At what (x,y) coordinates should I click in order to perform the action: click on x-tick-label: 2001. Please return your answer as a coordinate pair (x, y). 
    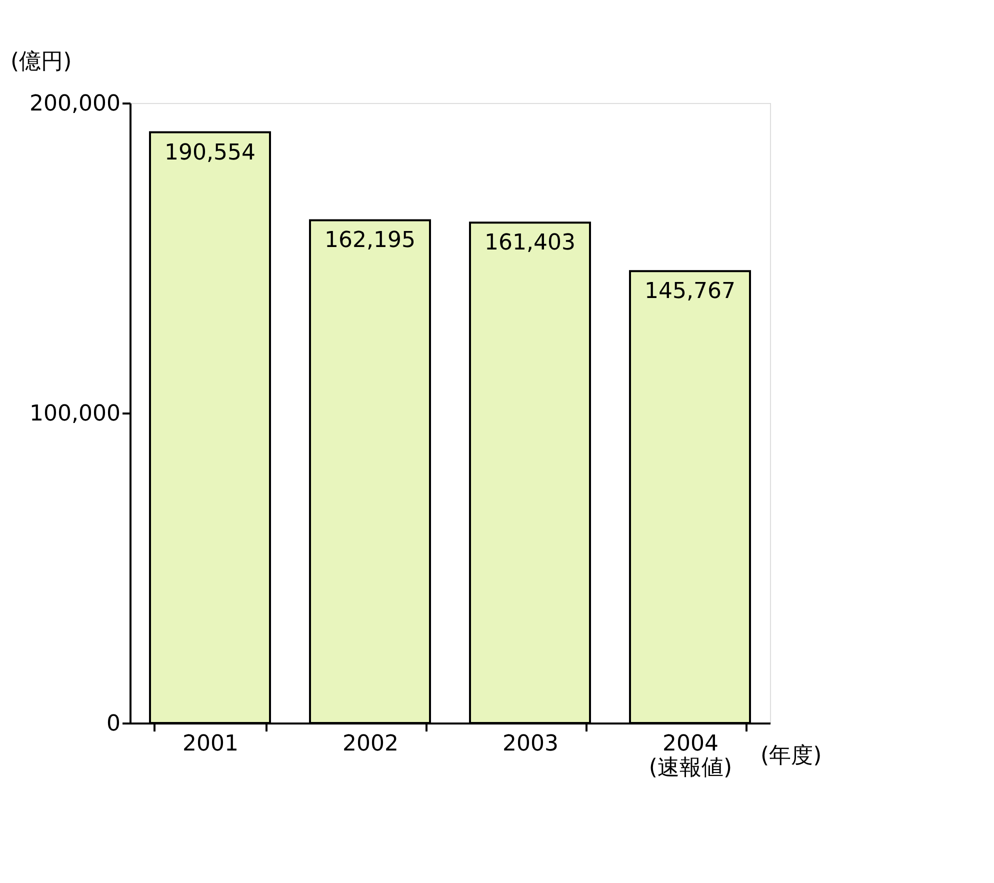
    Looking at the image, I should click on (210, 744).